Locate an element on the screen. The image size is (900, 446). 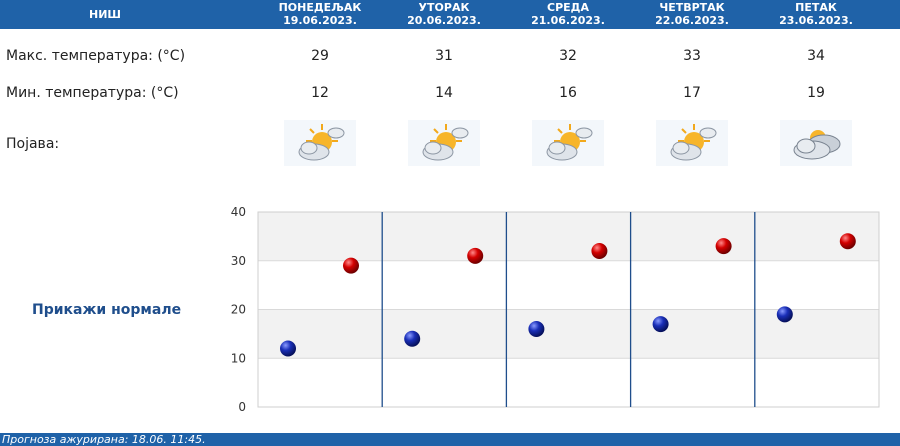
max-temp-value: 33 is located at coordinates (692, 56).